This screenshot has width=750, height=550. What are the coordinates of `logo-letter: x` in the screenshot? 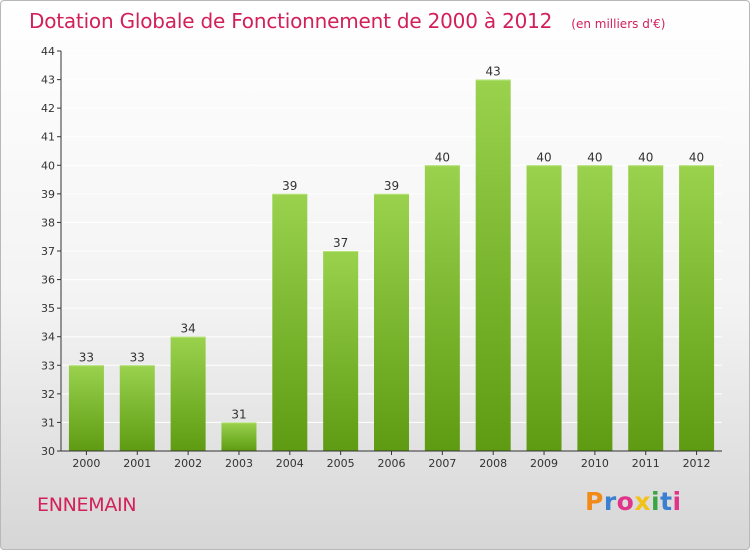 It's located at (642, 501).